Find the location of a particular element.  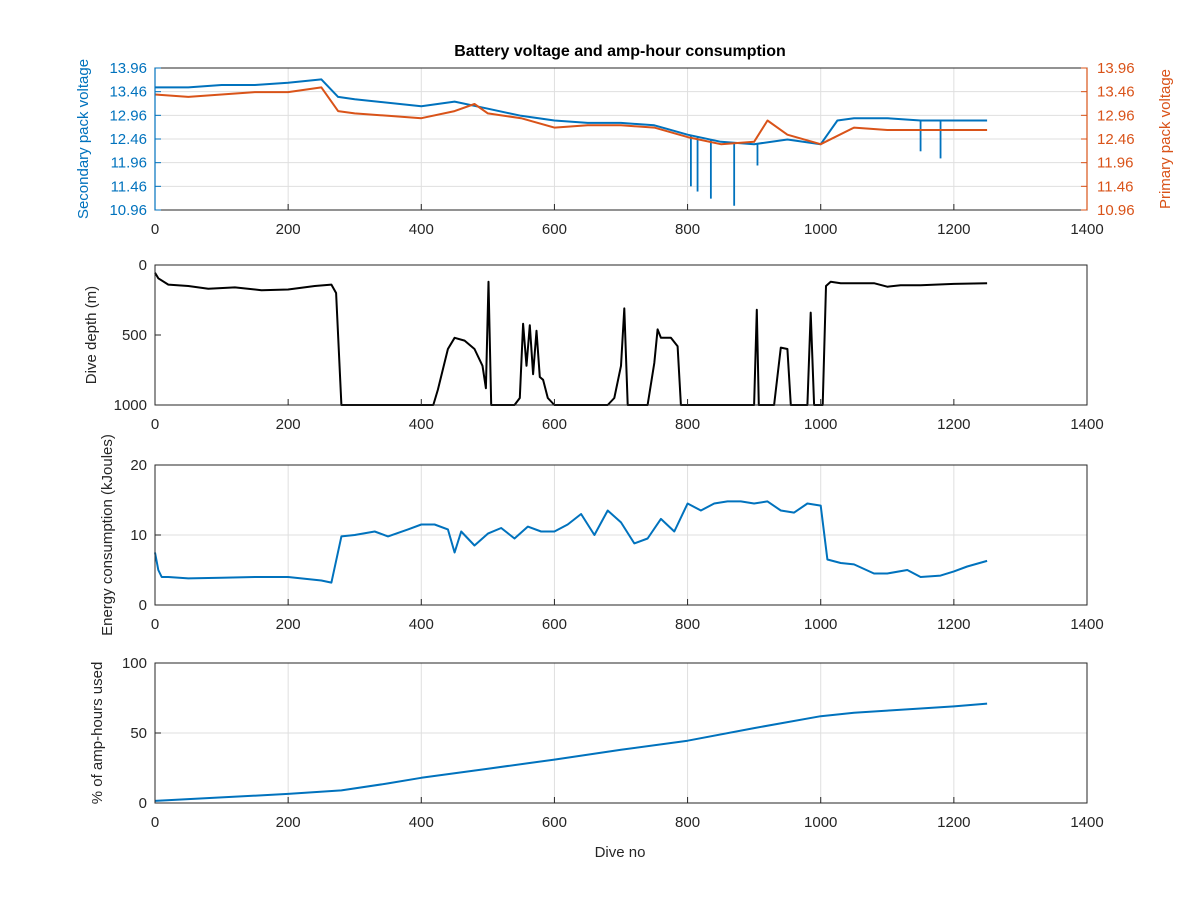

y-tick-label: 1000 is located at coordinates (130, 405).